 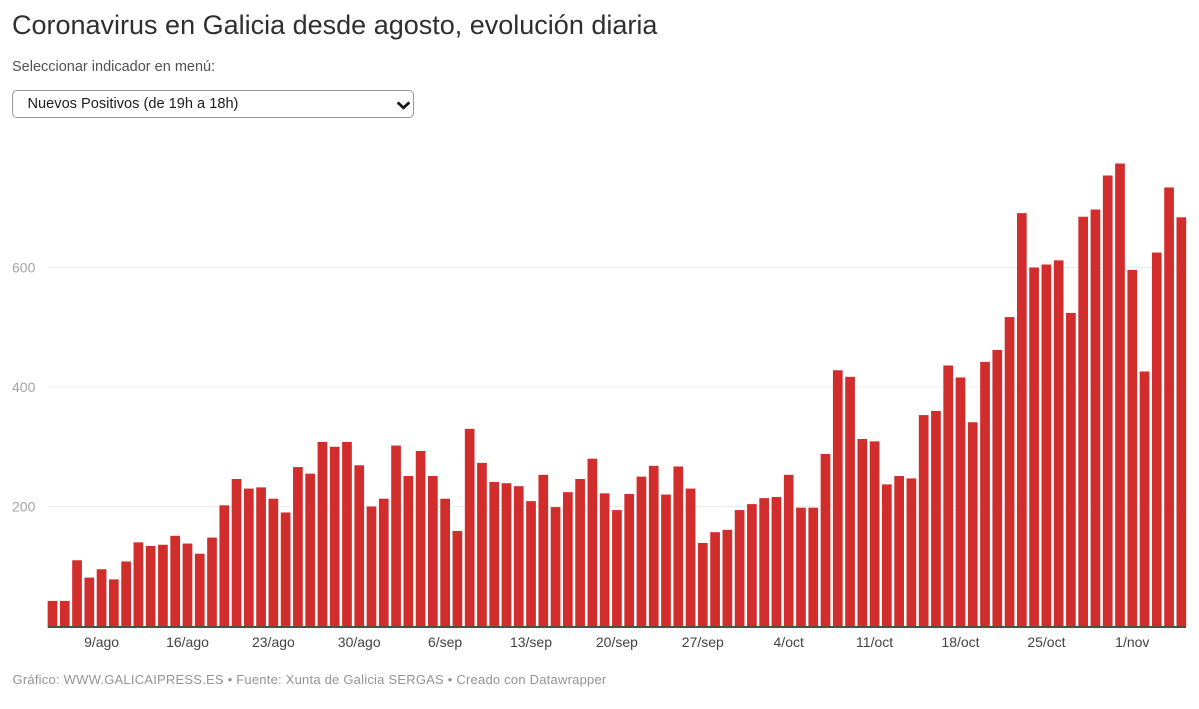 I want to click on svg-text: 600, so click(x=24, y=268).